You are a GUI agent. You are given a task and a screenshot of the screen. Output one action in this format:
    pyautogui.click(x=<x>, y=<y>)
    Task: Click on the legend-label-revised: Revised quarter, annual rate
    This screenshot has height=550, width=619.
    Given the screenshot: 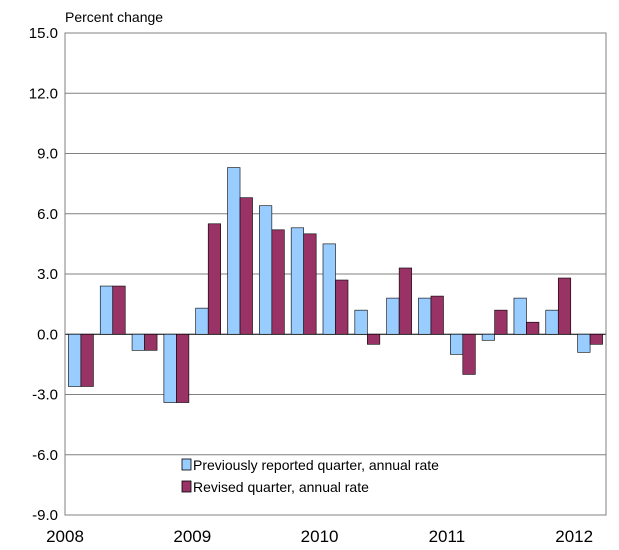 What is the action you would take?
    pyautogui.click(x=281, y=487)
    